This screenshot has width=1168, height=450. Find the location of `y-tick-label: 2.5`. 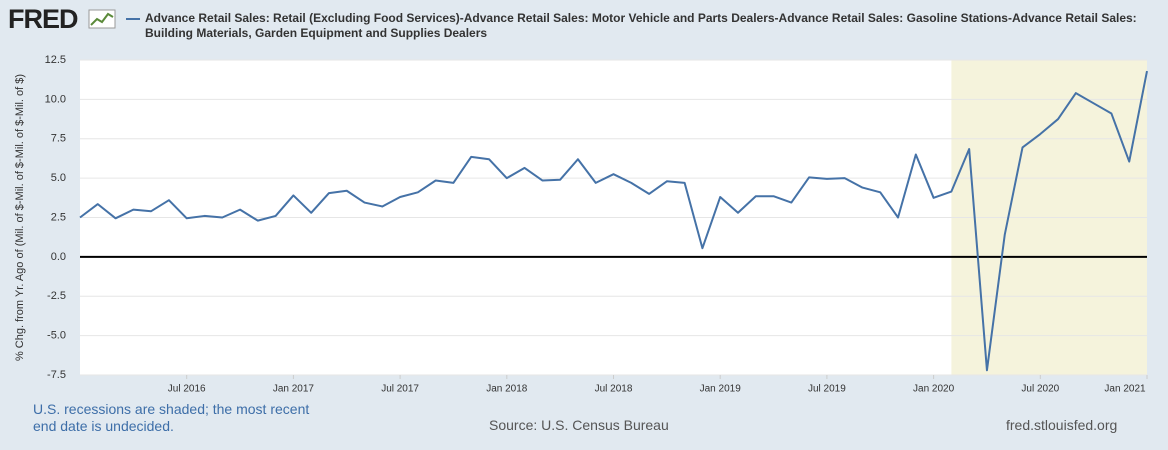

y-tick-label: 2.5 is located at coordinates (58, 217).